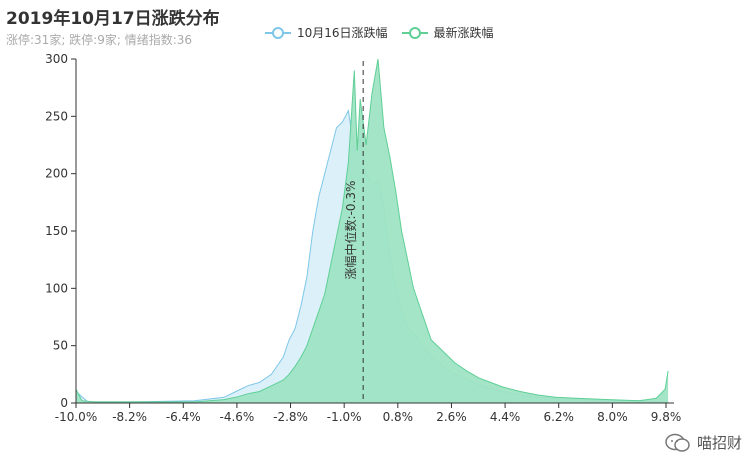  Describe the element at coordinates (398, 417) in the screenshot. I see `x-tick-label-6: 0.8%` at that location.